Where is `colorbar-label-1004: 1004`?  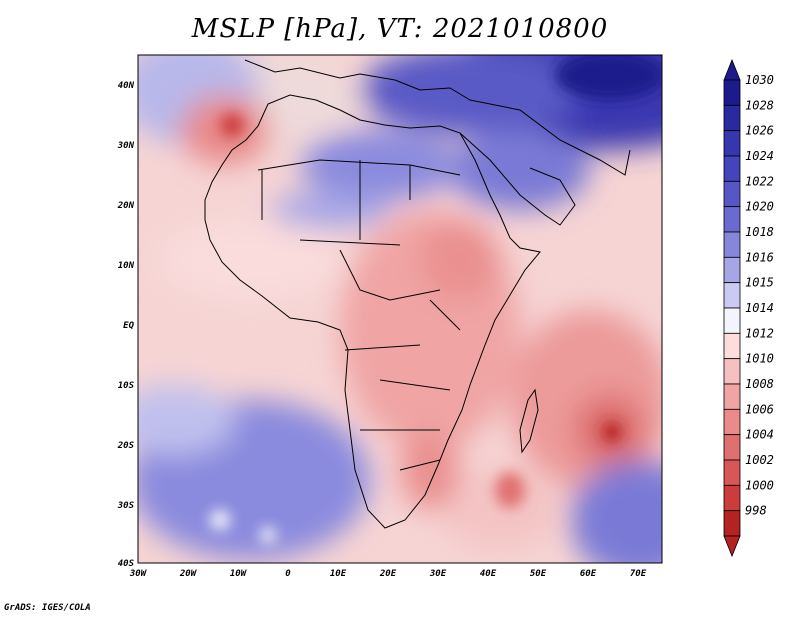 colorbar-label-1004: 1004 is located at coordinates (759, 435).